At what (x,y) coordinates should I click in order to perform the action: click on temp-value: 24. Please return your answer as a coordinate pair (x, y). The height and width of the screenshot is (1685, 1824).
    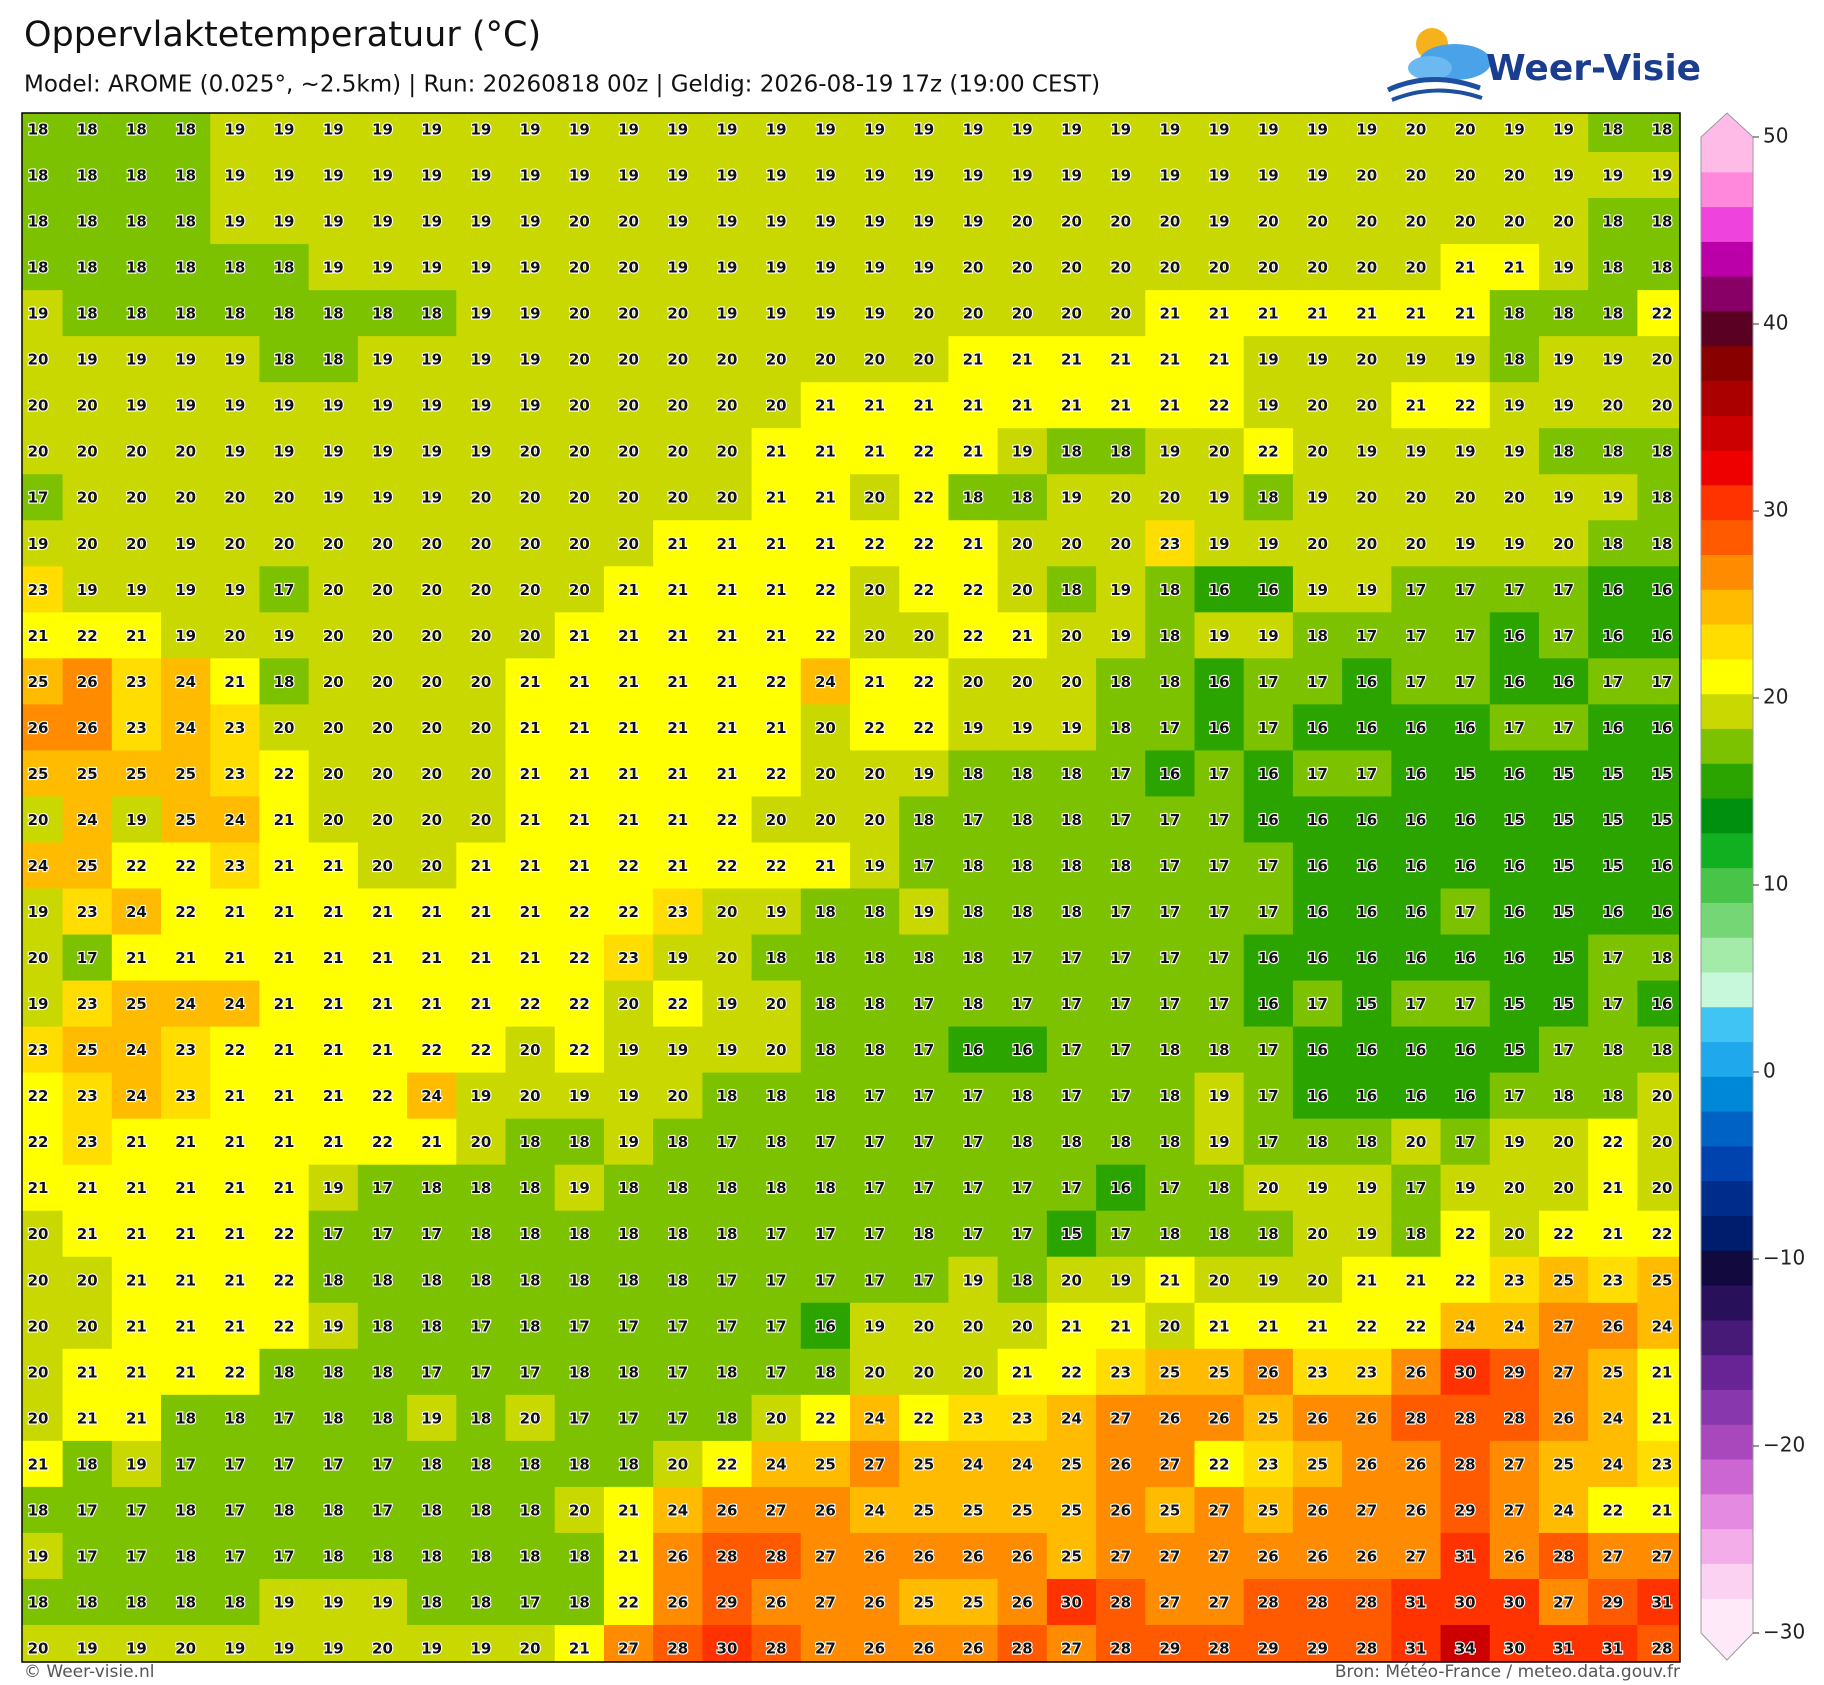
    Looking at the image, I should click on (1465, 1326).